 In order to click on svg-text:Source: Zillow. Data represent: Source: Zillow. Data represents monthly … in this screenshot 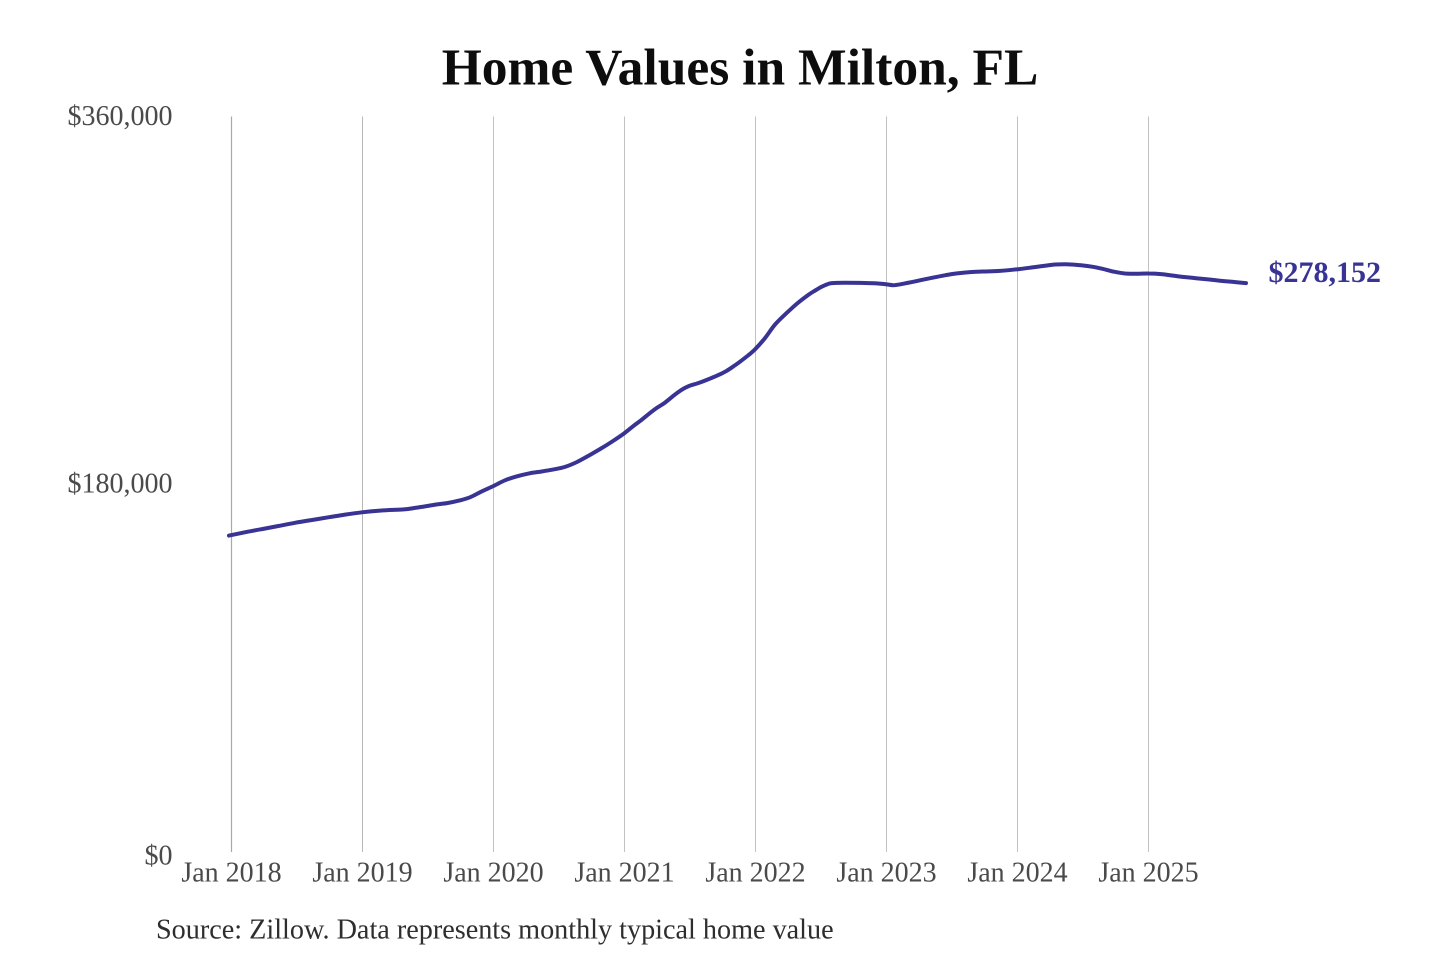, I will do `click(495, 929)`.